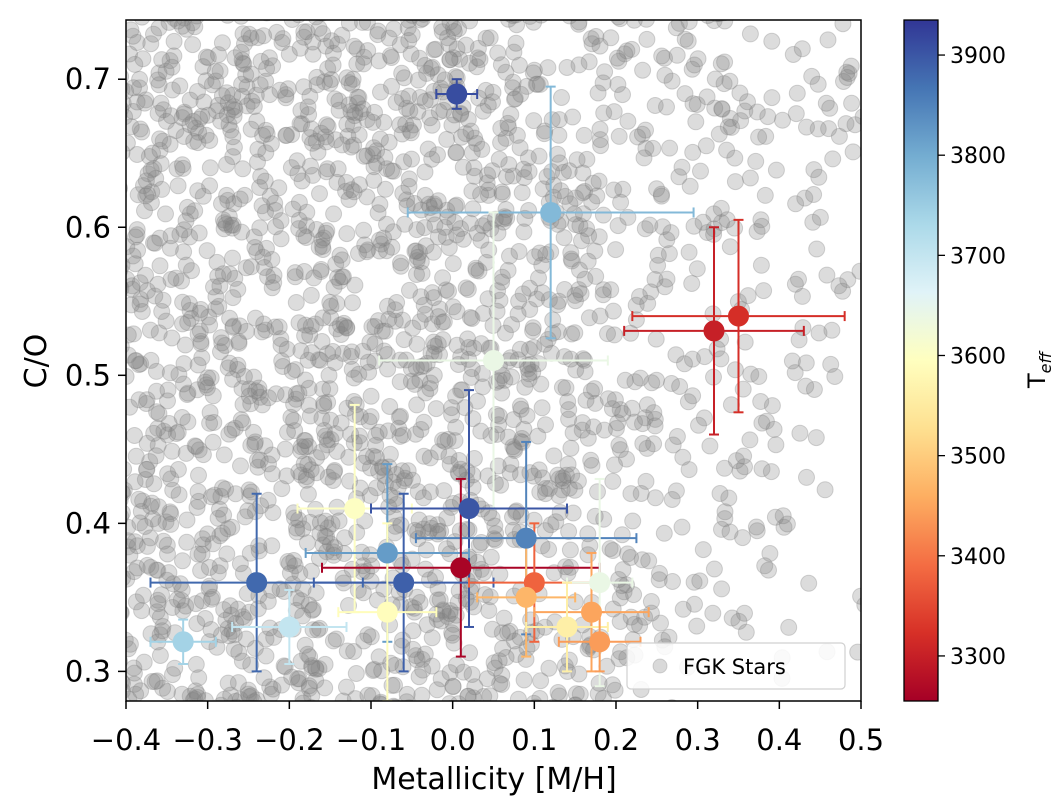  Describe the element at coordinates (978, 557) in the screenshot. I see `colorbar-tick-label: 3400` at that location.